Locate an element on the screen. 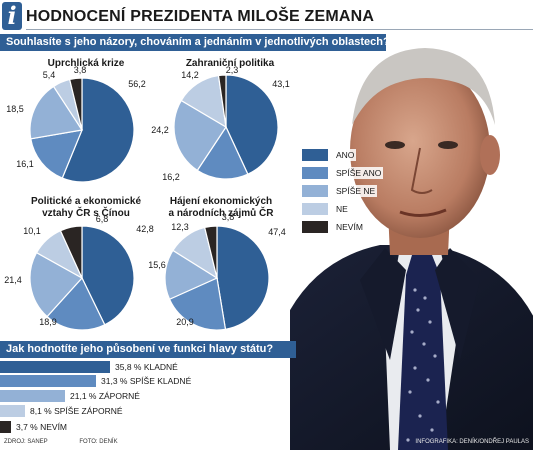 The width and height of the screenshot is (533, 450). pie-title: Uprchlická krize is located at coordinates (86, 63).